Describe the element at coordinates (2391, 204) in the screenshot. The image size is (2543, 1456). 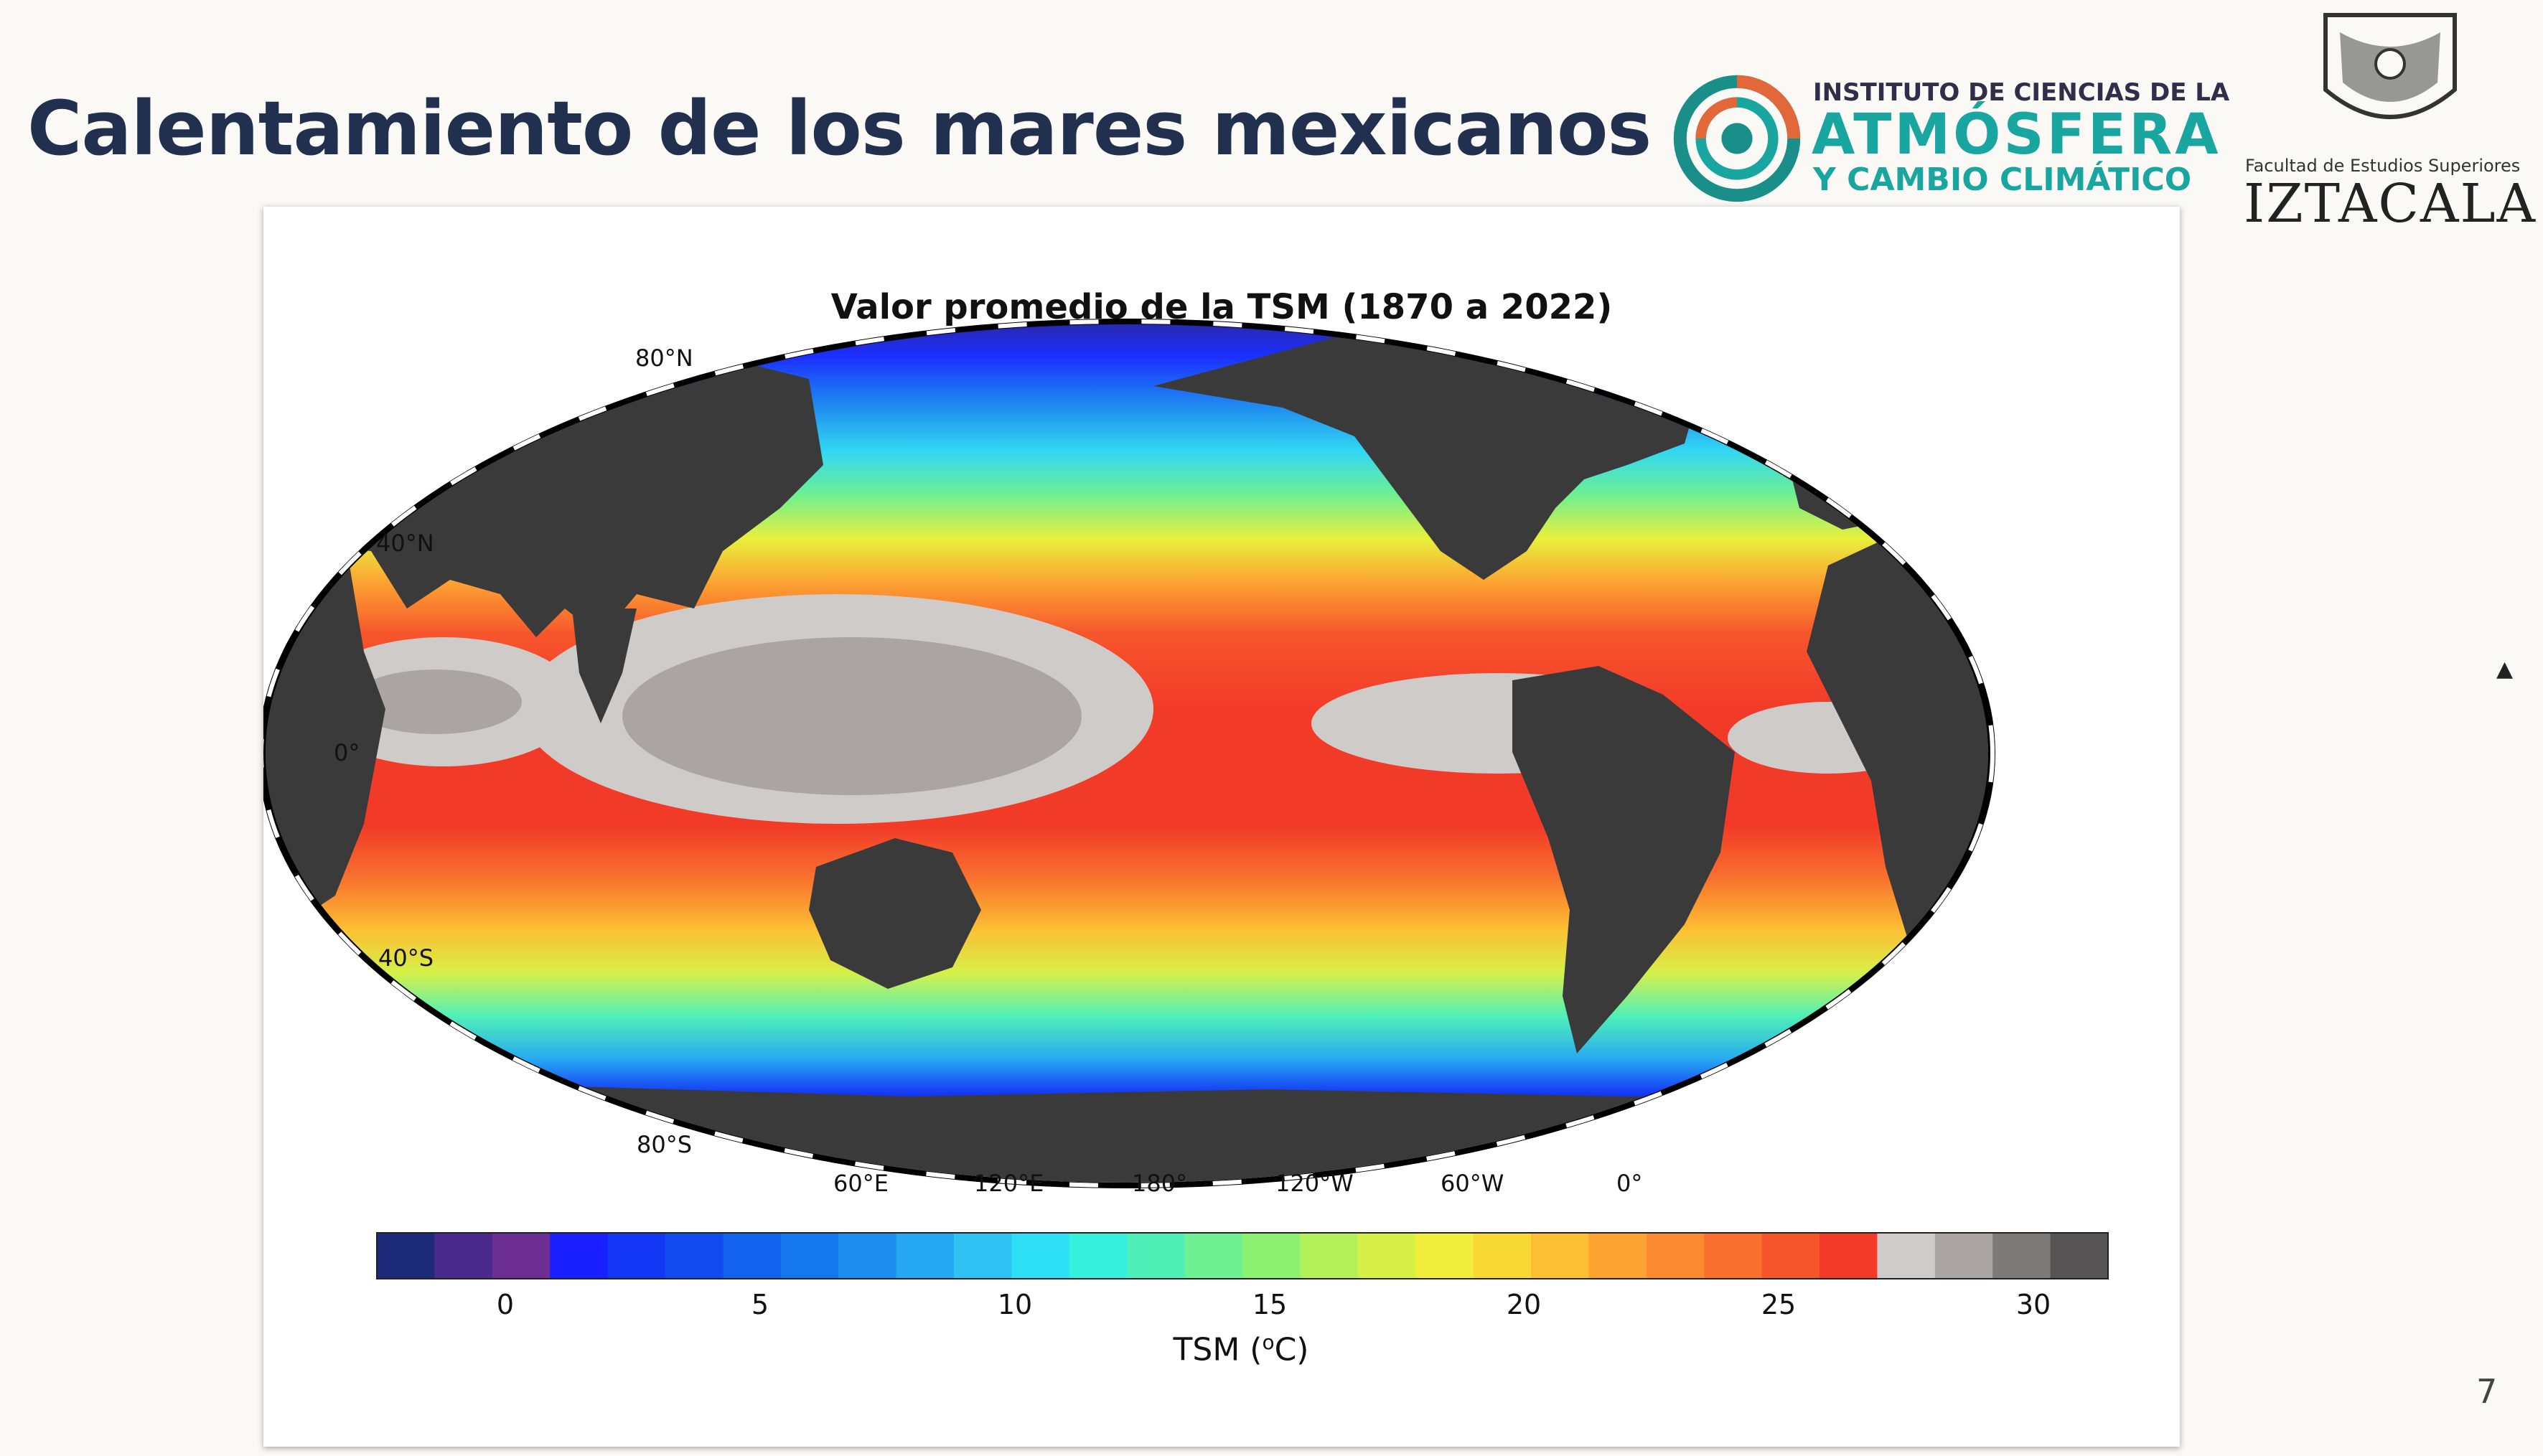
I see `unam-line2: IZTACALA` at that location.